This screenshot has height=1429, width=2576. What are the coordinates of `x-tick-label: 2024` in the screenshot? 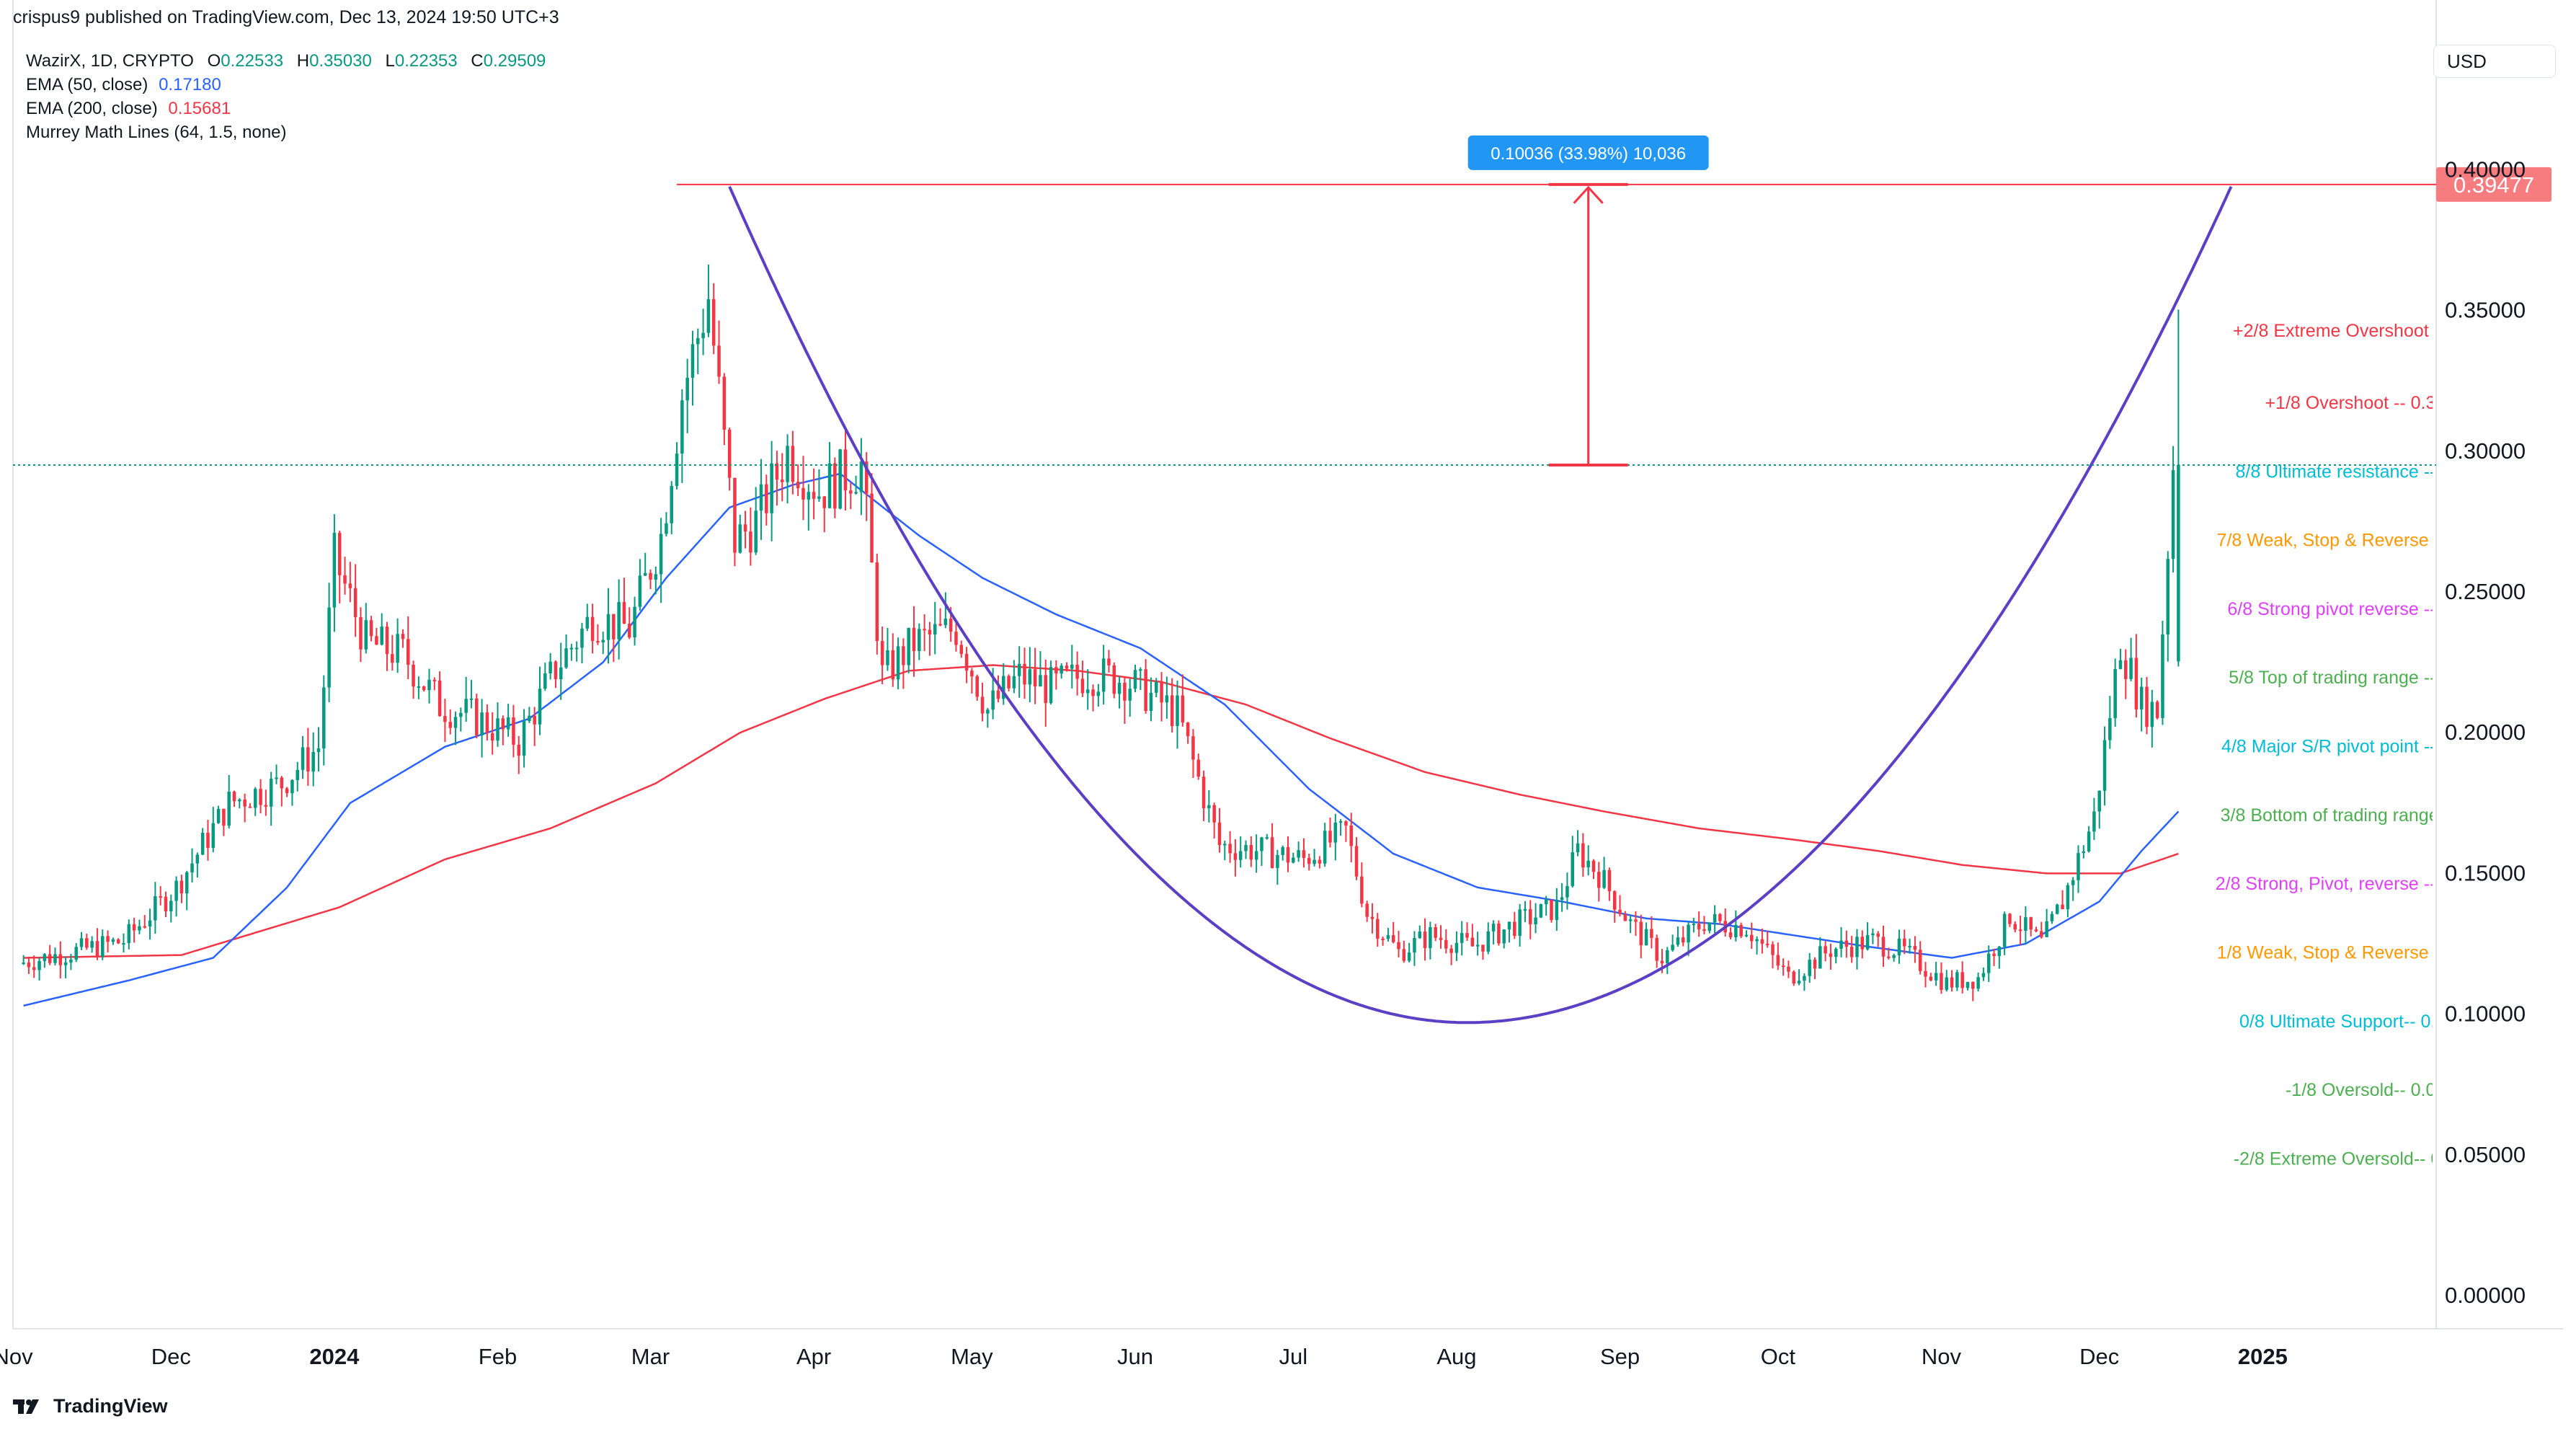 It's located at (334, 1357).